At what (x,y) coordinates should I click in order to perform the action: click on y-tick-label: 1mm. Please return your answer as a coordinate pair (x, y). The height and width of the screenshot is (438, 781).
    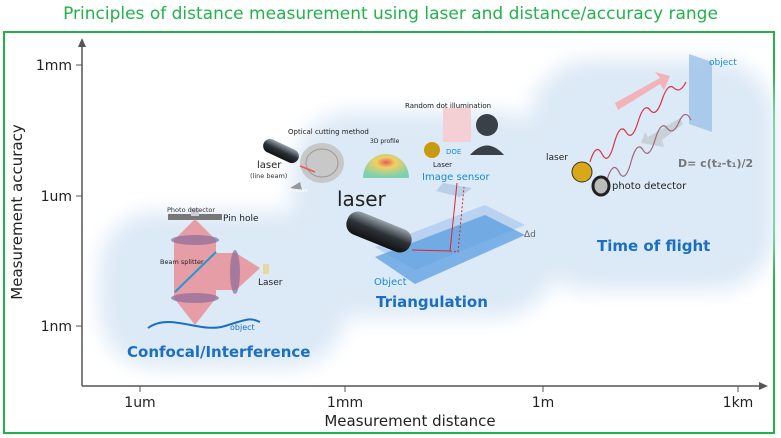
    Looking at the image, I should click on (54, 66).